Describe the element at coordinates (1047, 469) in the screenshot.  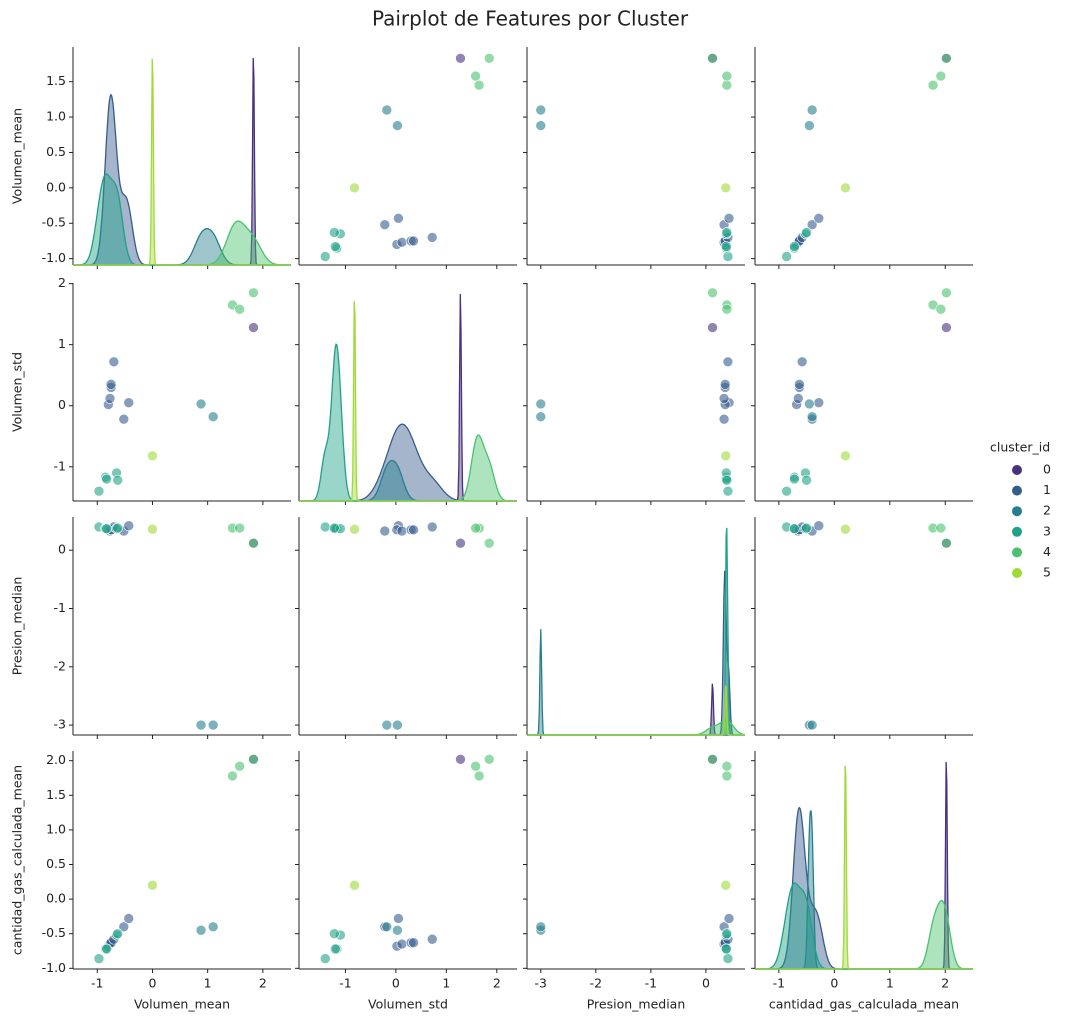
I see `legend-label: 0` at that location.